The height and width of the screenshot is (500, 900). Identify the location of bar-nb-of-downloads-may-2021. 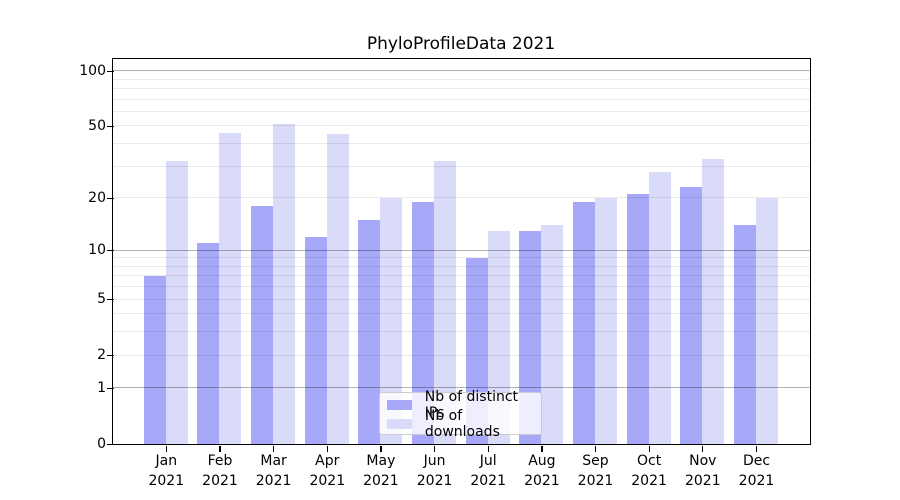
(391, 320).